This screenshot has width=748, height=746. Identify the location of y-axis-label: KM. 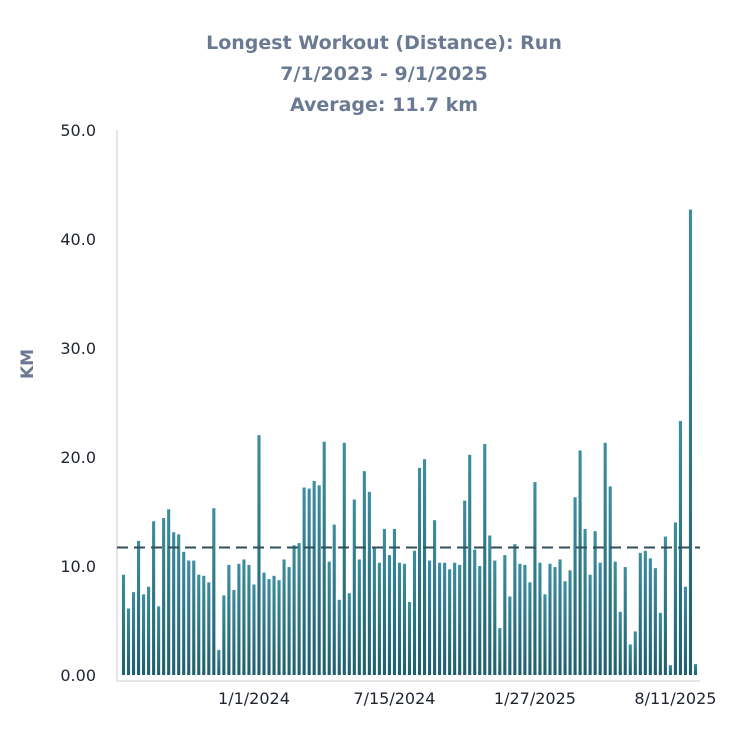
(28, 364).